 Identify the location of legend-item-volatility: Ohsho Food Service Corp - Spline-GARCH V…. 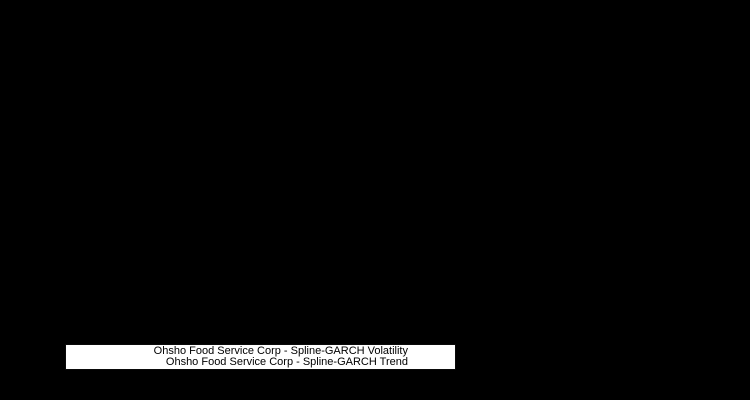
(258, 351).